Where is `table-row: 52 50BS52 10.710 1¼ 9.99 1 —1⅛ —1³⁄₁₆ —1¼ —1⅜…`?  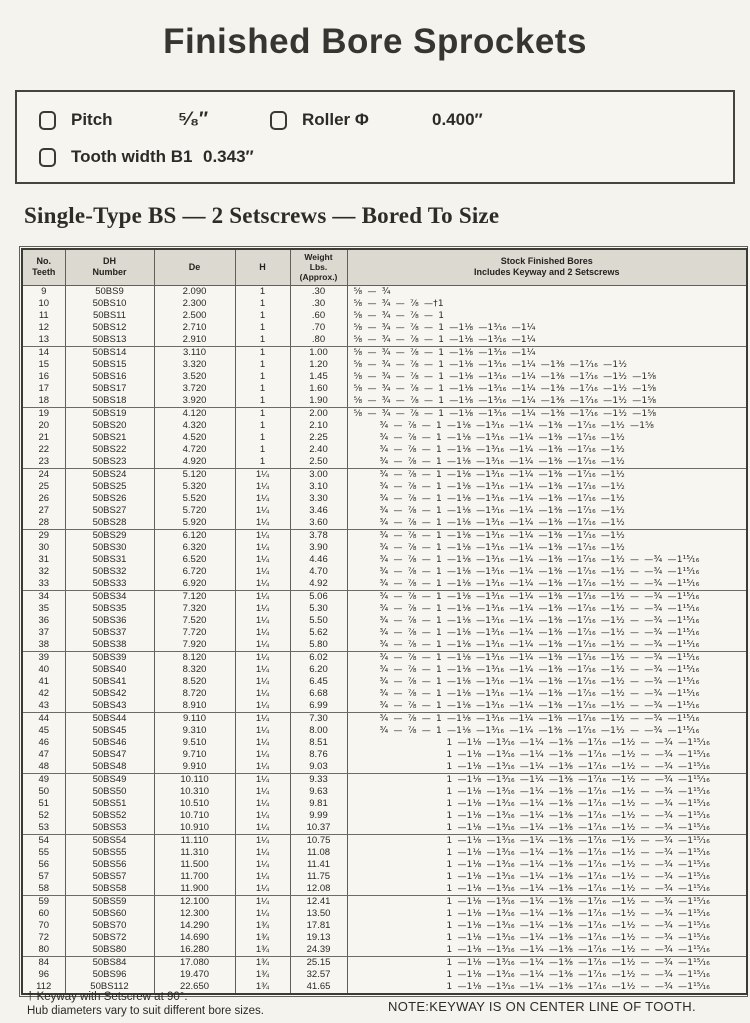 table-row: 52 50BS52 10.710 1¼ 9.99 1 —1⅛ —1³⁄₁₆ —1¼ —1⅜… is located at coordinates (384, 815).